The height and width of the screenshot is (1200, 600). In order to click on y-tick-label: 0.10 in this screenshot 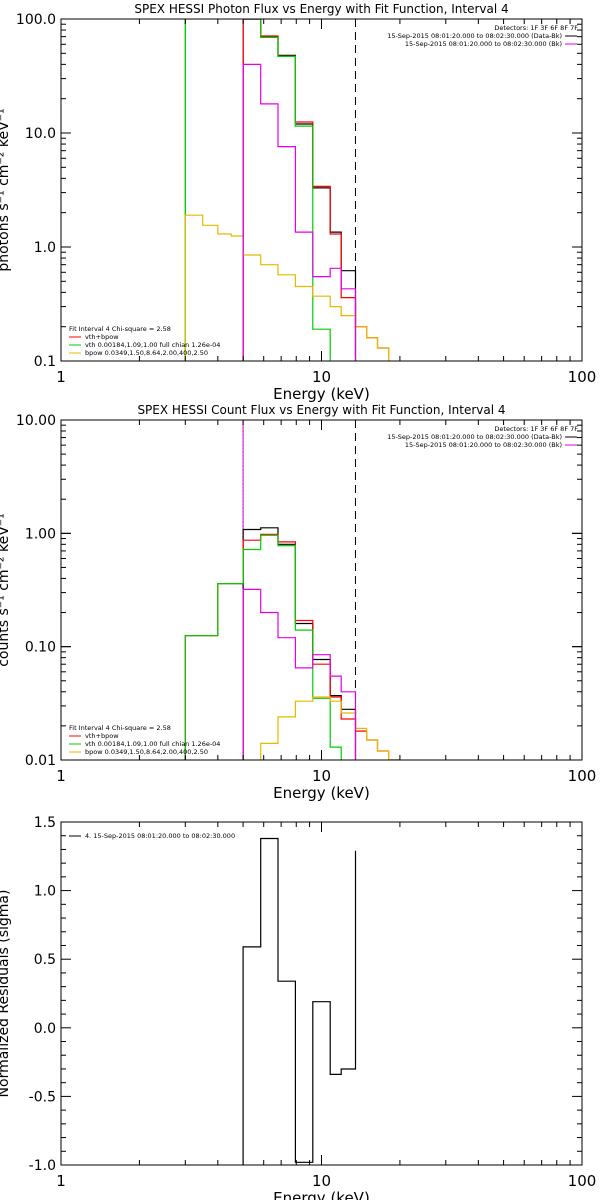, I will do `click(40, 648)`.